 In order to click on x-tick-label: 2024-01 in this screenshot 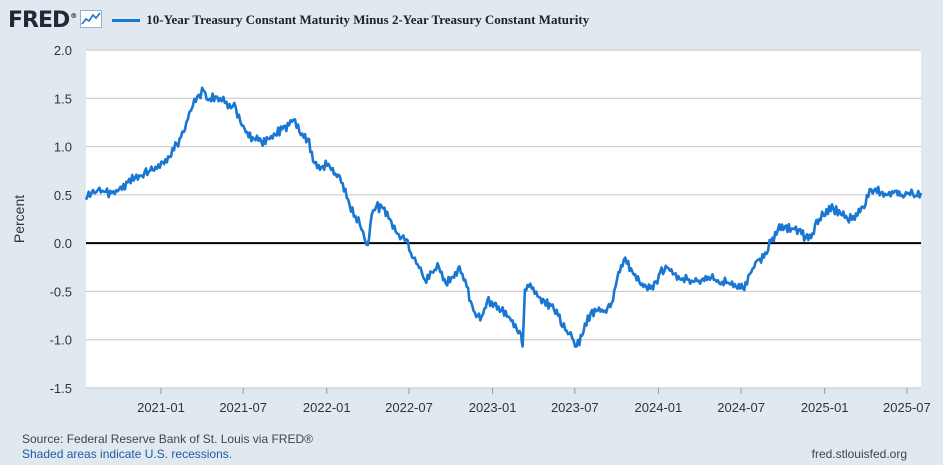, I will do `click(659, 407)`.